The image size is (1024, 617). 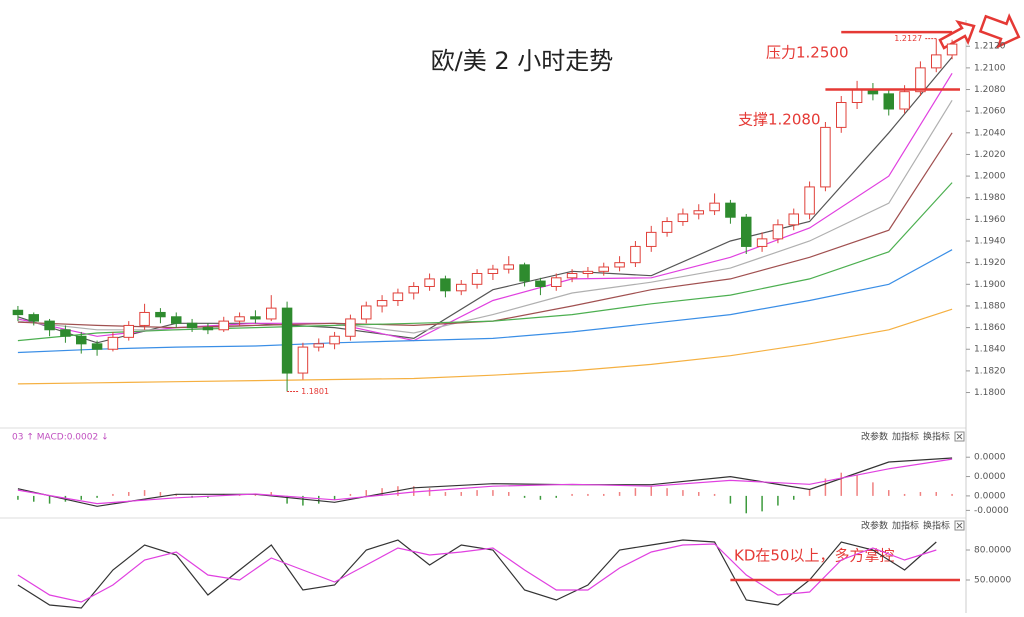 What do you see at coordinates (807, 53) in the screenshot?
I see `annotation: 压力1.2500` at bounding box center [807, 53].